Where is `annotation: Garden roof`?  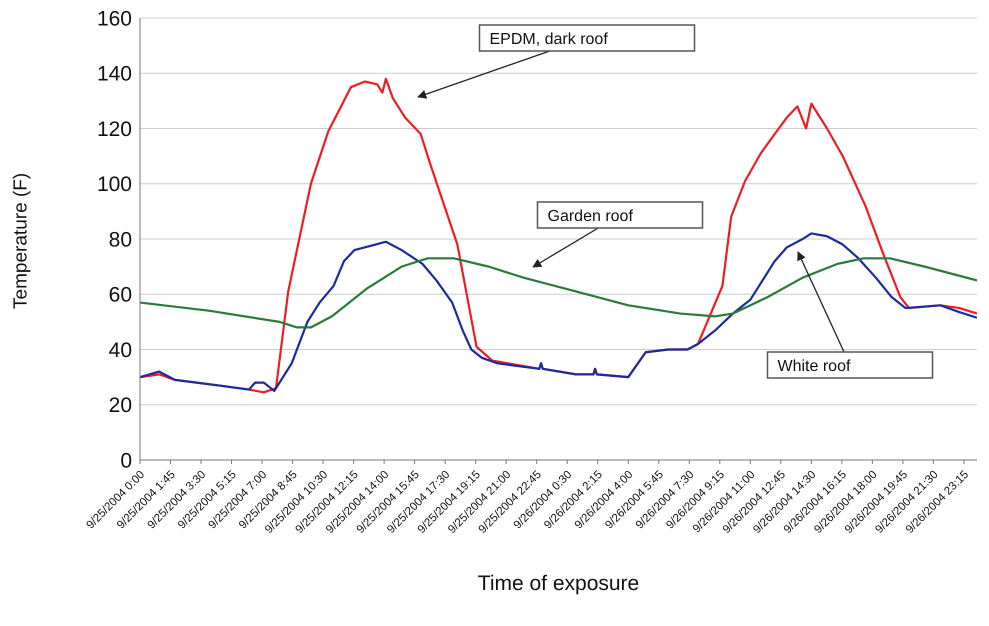 annotation: Garden roof is located at coordinates (591, 216).